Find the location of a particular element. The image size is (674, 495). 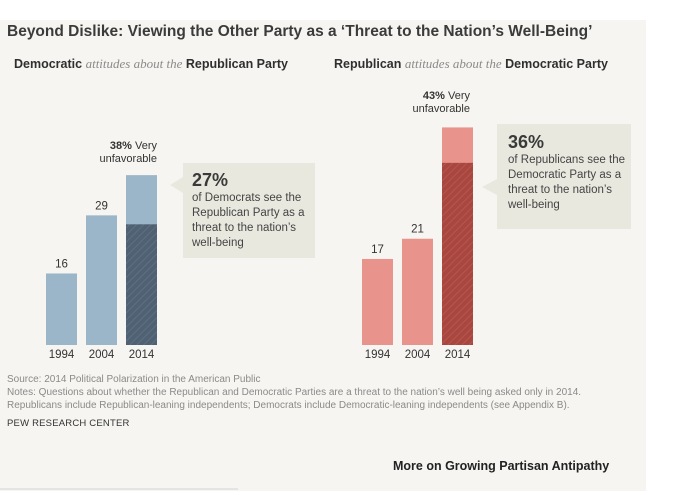

left-panel-object: Republican Party is located at coordinates (236, 64).